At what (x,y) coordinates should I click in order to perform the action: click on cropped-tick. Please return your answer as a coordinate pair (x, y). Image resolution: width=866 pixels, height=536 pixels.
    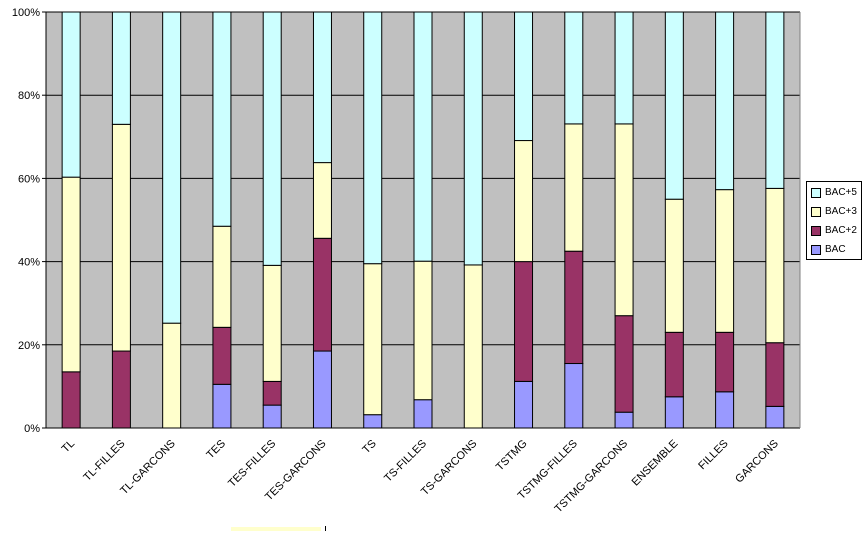
    Looking at the image, I should click on (325, 528).